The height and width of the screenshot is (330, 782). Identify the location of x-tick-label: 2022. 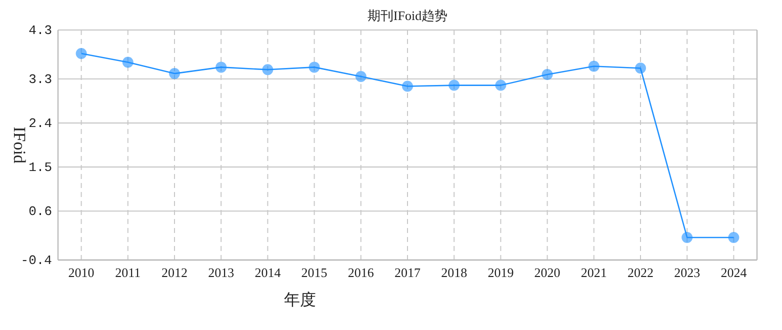
(641, 272).